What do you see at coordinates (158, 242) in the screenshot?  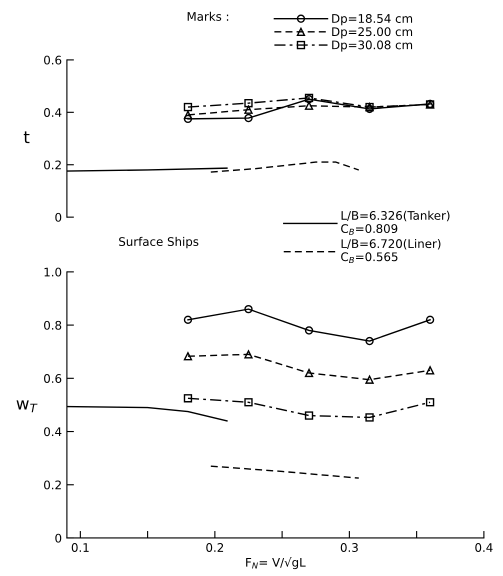 I see `text: Surface Ships` at bounding box center [158, 242].